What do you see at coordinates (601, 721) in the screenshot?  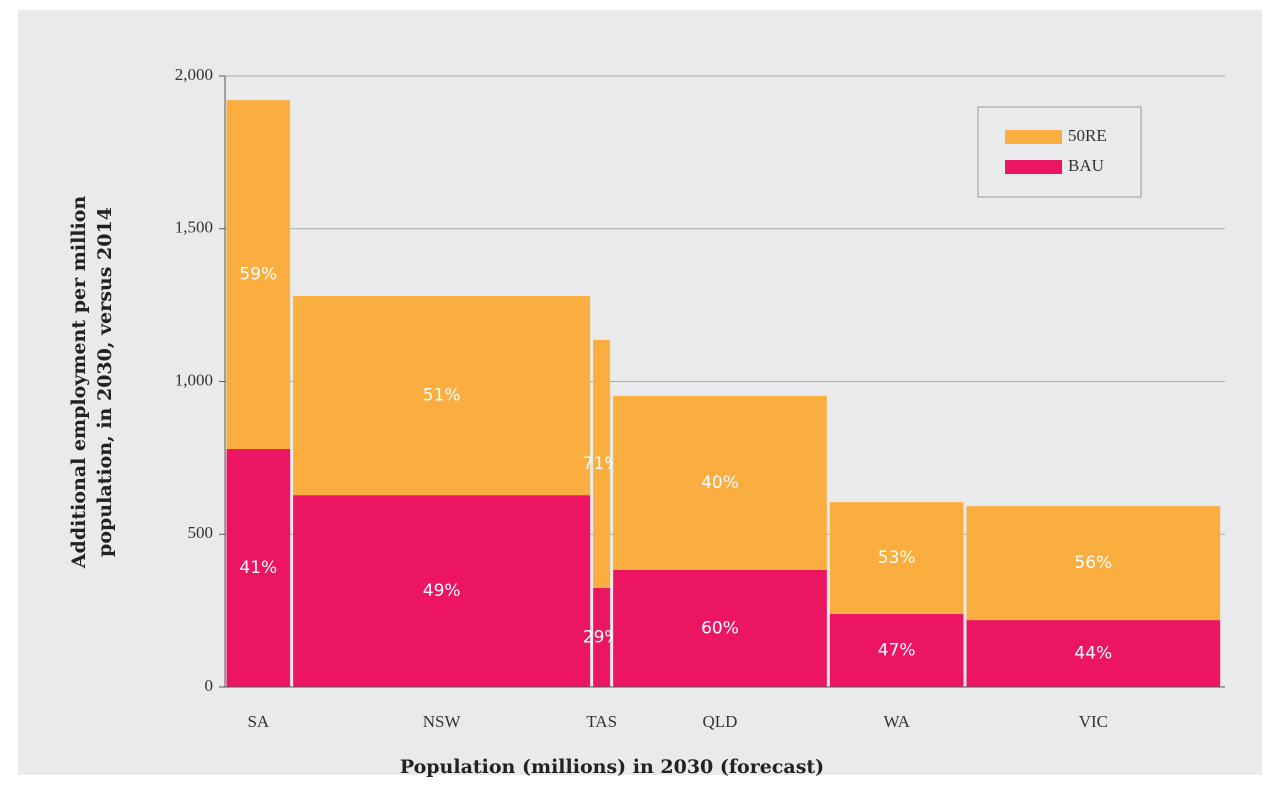 I see `x-tick-label: TAS` at bounding box center [601, 721].